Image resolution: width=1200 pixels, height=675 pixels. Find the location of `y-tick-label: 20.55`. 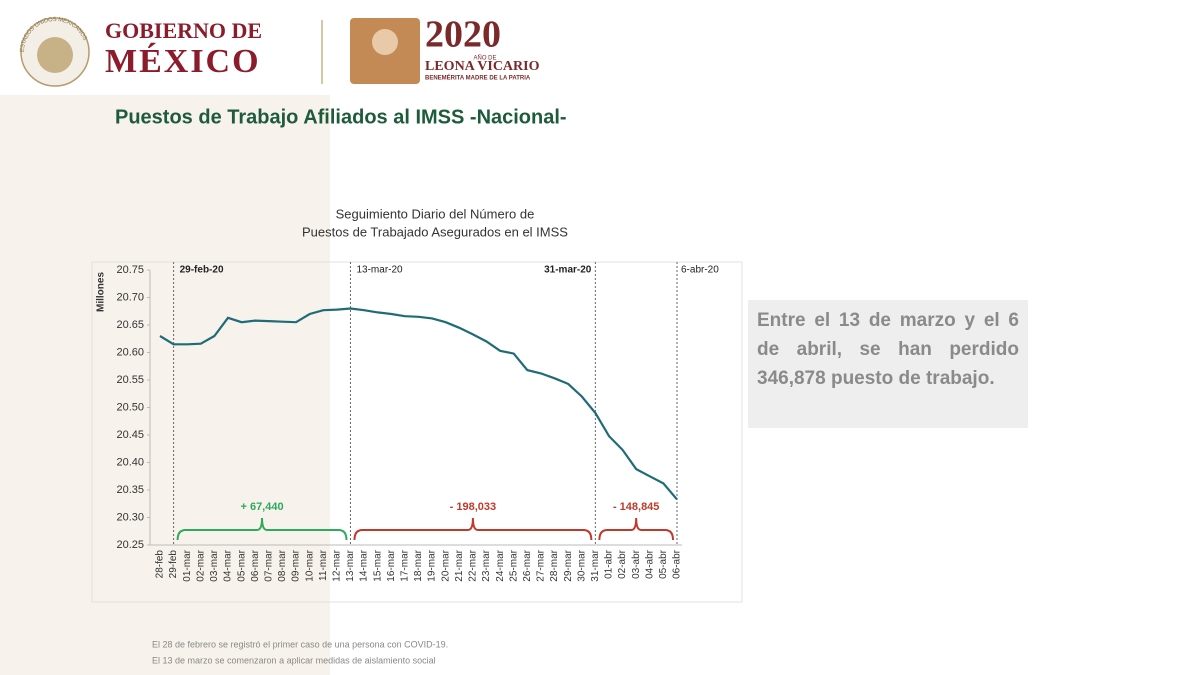

y-tick-label: 20.55 is located at coordinates (130, 380).